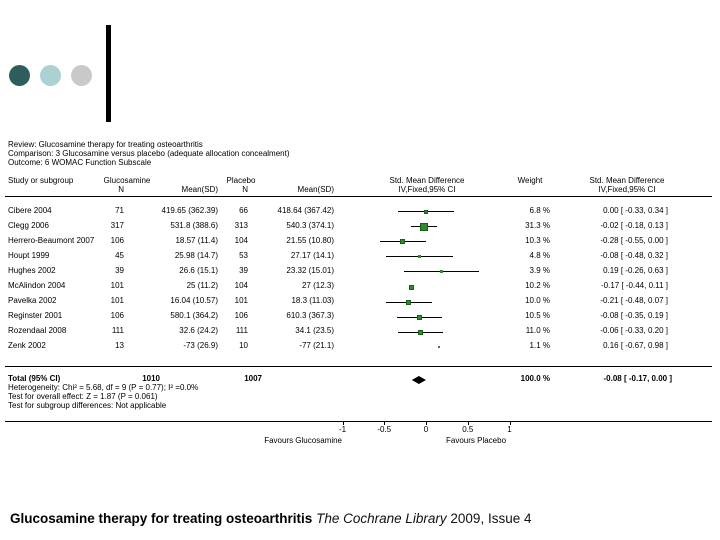 This screenshot has height=540, width=720. I want to click on col-header-glucosamine: Glucosamine, so click(127, 180).